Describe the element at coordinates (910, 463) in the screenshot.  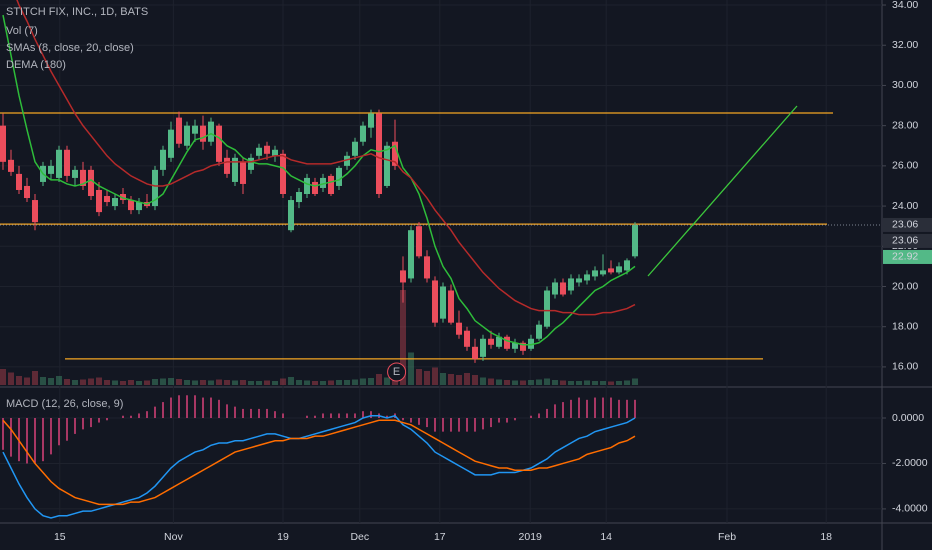
I see `macd-tick-label: -2.0000` at that location.